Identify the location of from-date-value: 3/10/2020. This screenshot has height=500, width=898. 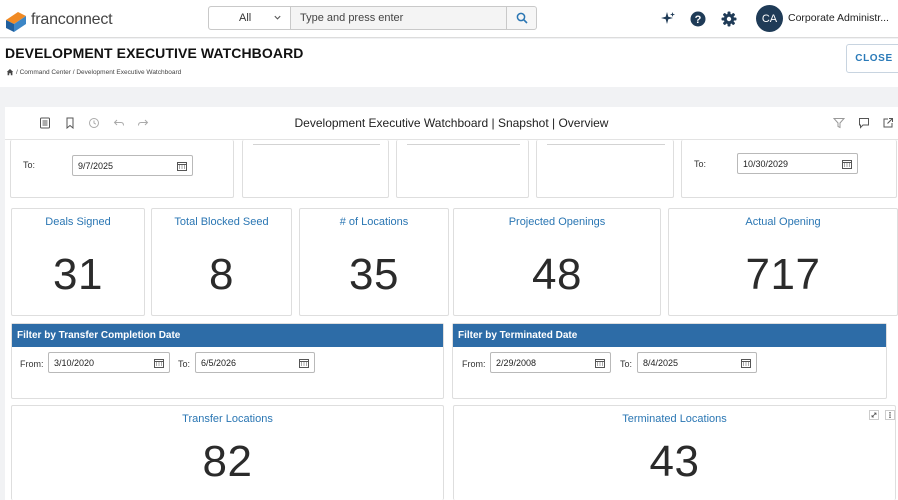
(74, 362).